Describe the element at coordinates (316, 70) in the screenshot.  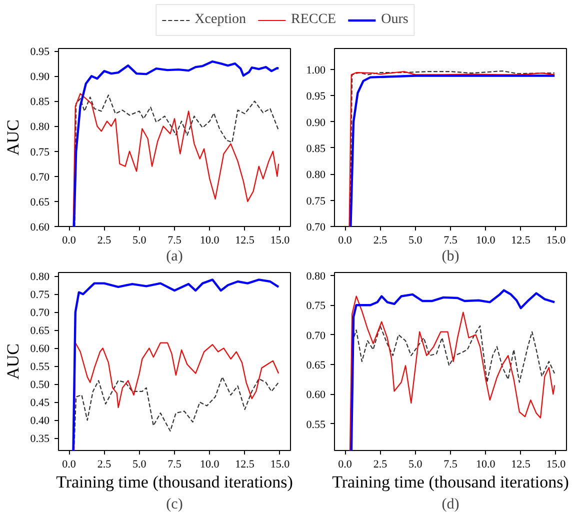
I see `y-tick-label: 1.00` at that location.